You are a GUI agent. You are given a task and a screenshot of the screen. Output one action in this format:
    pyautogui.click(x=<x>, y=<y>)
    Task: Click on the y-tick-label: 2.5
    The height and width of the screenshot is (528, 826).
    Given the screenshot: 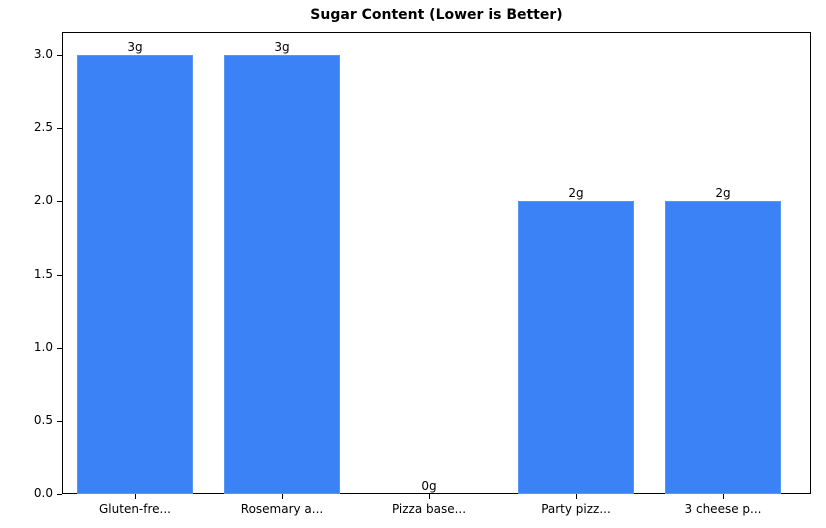 What is the action you would take?
    pyautogui.click(x=43, y=127)
    